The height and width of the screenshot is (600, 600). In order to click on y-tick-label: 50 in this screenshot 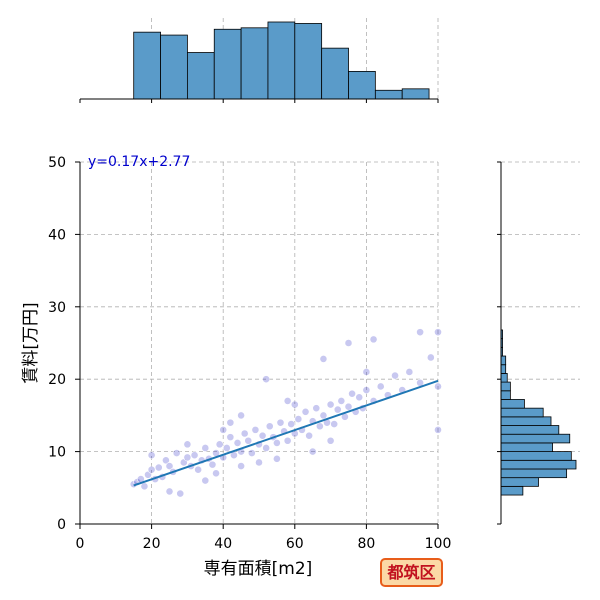, I will do `click(57, 163)`.